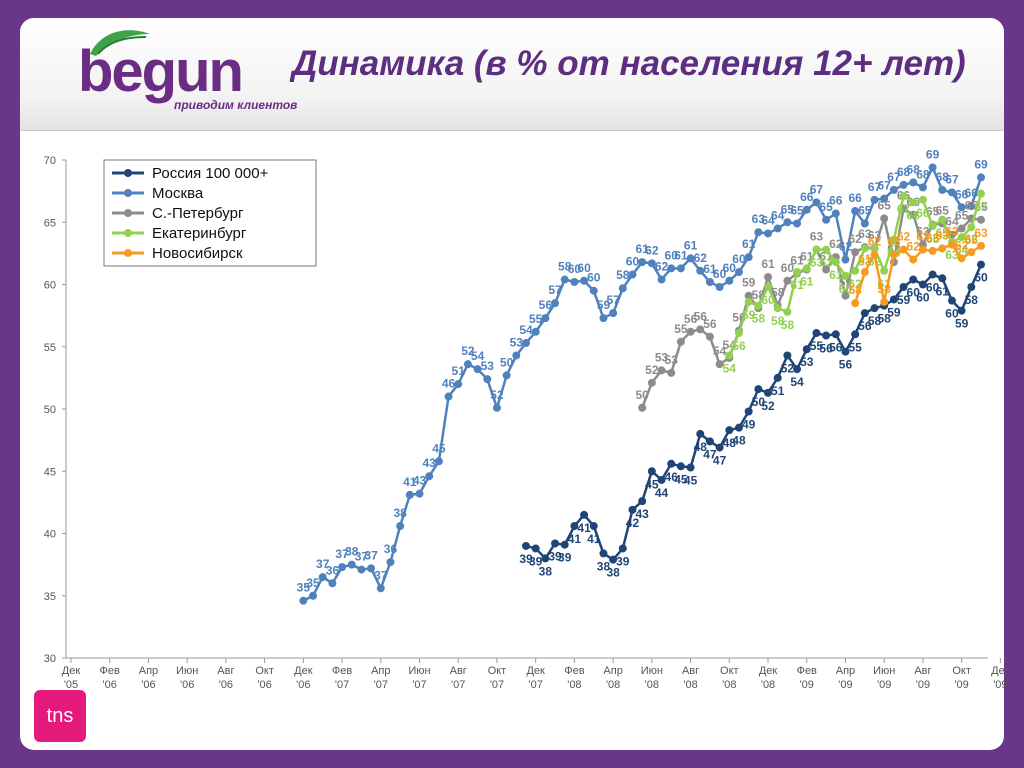 The width and height of the screenshot is (1024, 768). I want to click on data-label: 43, so click(420, 481).